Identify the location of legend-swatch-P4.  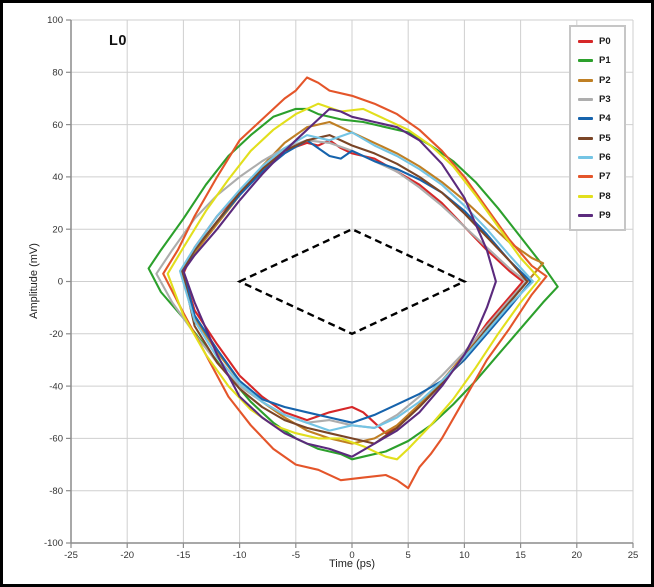
(585, 119).